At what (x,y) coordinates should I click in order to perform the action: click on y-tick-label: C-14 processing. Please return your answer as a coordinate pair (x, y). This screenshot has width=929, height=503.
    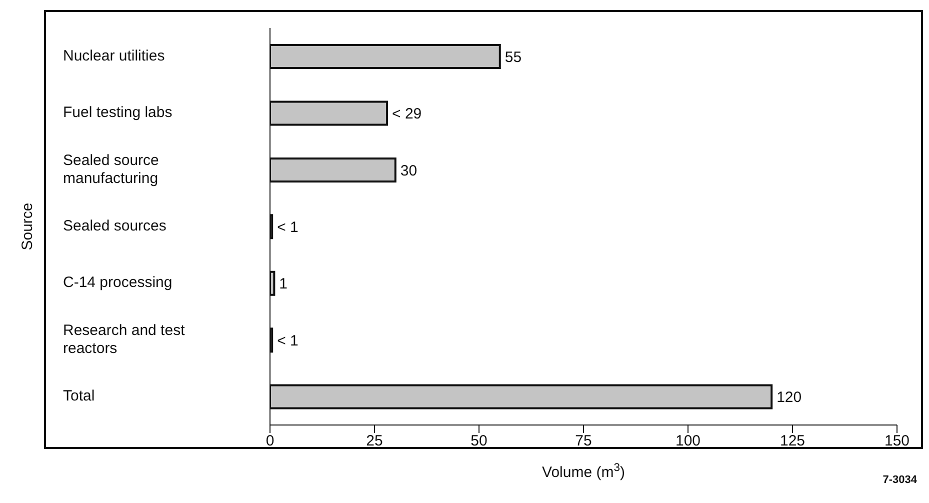
    Looking at the image, I should click on (117, 283).